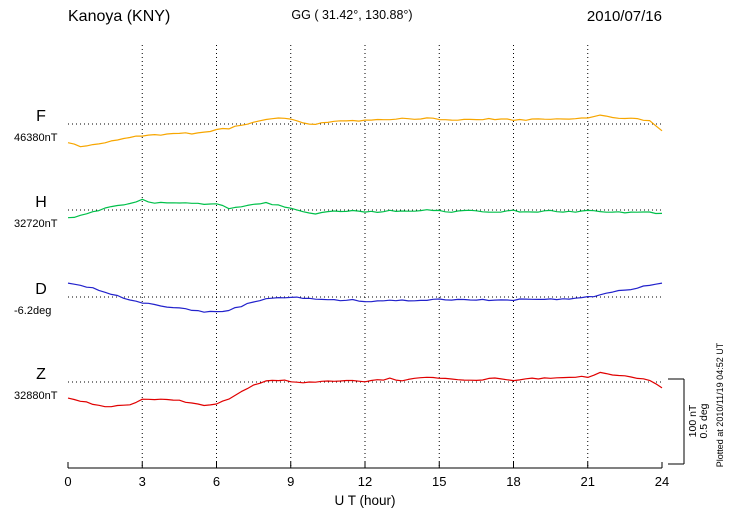 The width and height of the screenshot is (730, 520). I want to click on scale-nt-label: 100 nT, so click(693, 420).